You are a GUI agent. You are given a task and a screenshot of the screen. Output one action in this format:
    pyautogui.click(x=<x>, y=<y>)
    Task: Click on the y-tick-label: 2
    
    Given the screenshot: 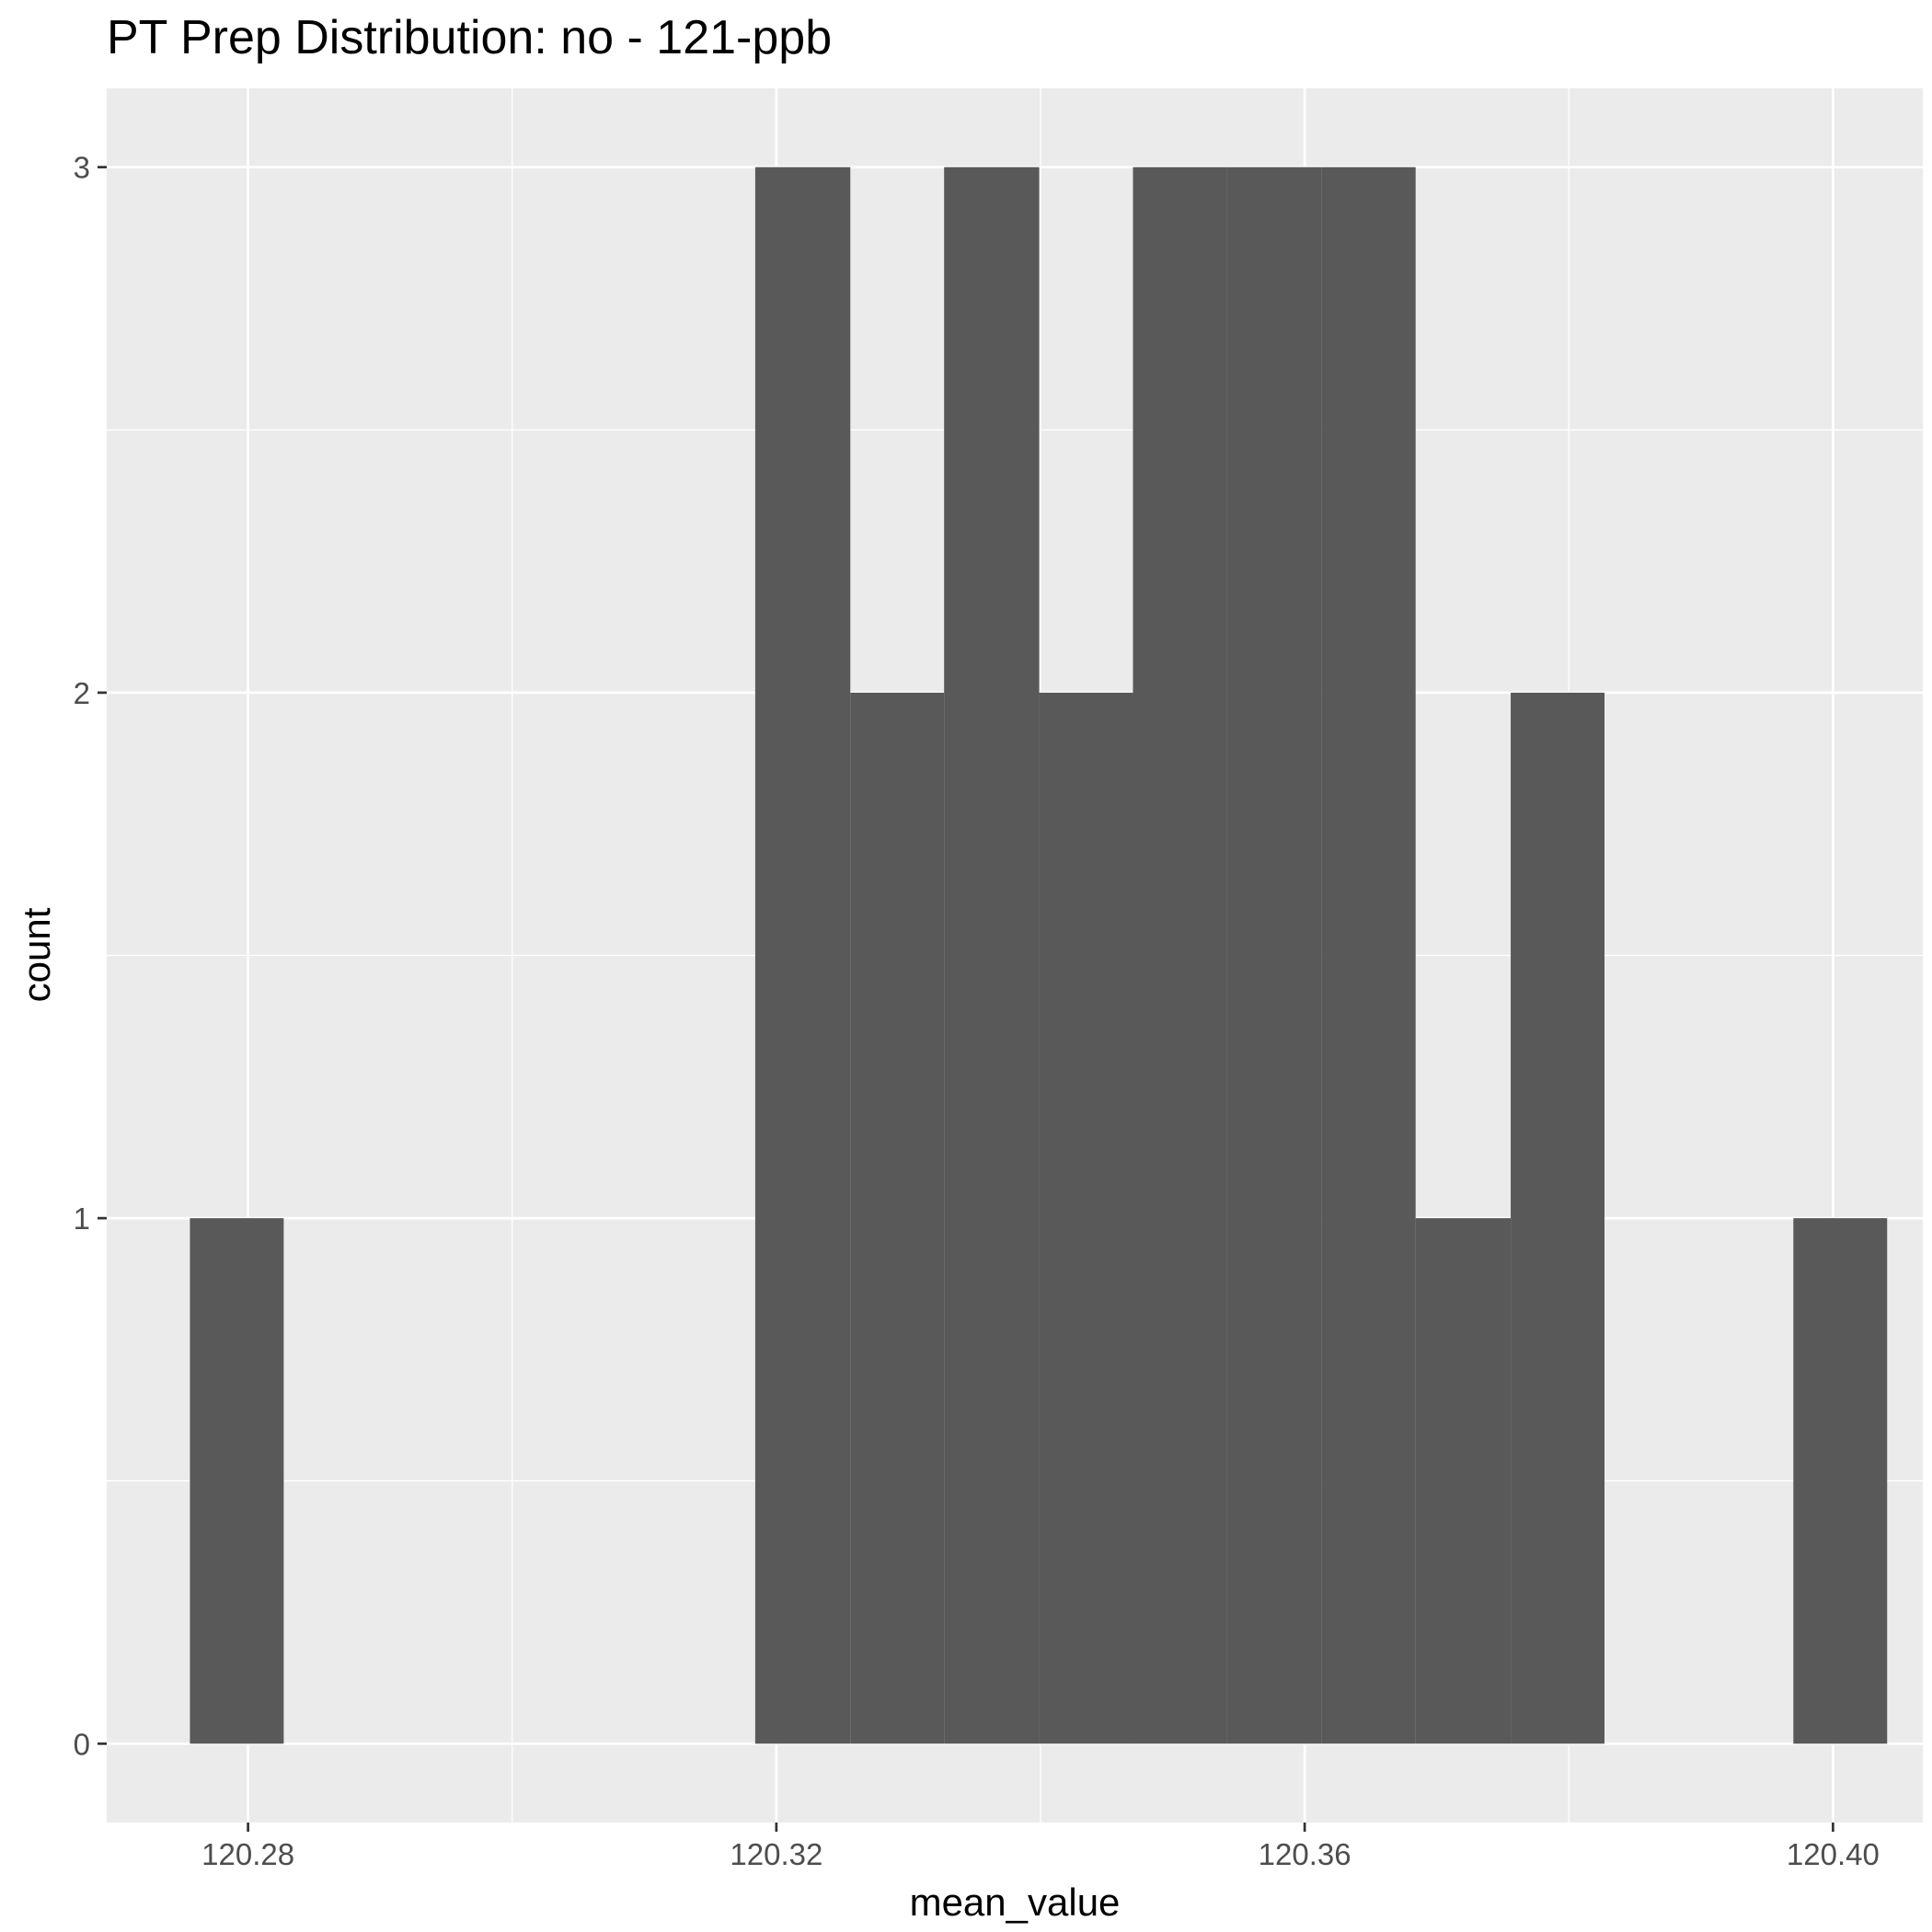 What is the action you would take?
    pyautogui.click(x=82, y=693)
    